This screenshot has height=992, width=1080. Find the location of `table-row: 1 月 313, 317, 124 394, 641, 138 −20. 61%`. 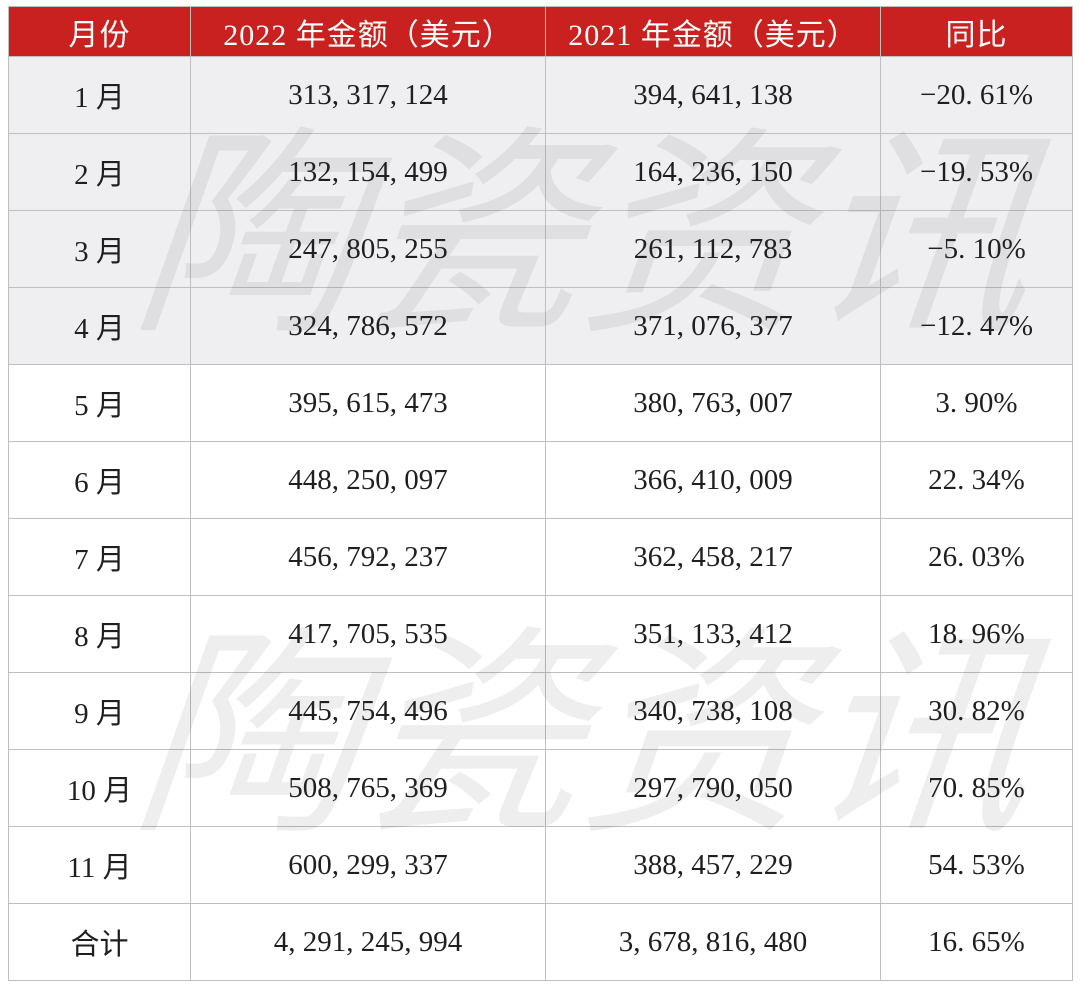

table-row: 1 月 313, 317, 124 394, 641, 138 −20. 61% is located at coordinates (540, 95).